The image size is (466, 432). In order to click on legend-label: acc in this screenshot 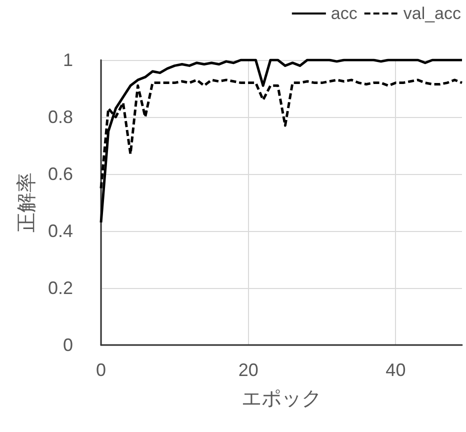, I will do `click(344, 13)`.